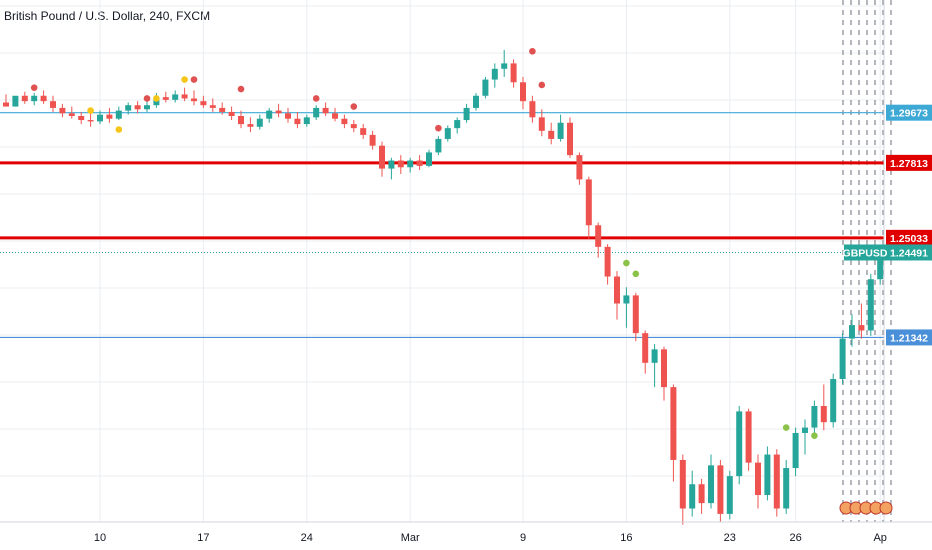  What do you see at coordinates (909, 114) in the screenshot?
I see `price-tag-label: 1.29673` at bounding box center [909, 114].